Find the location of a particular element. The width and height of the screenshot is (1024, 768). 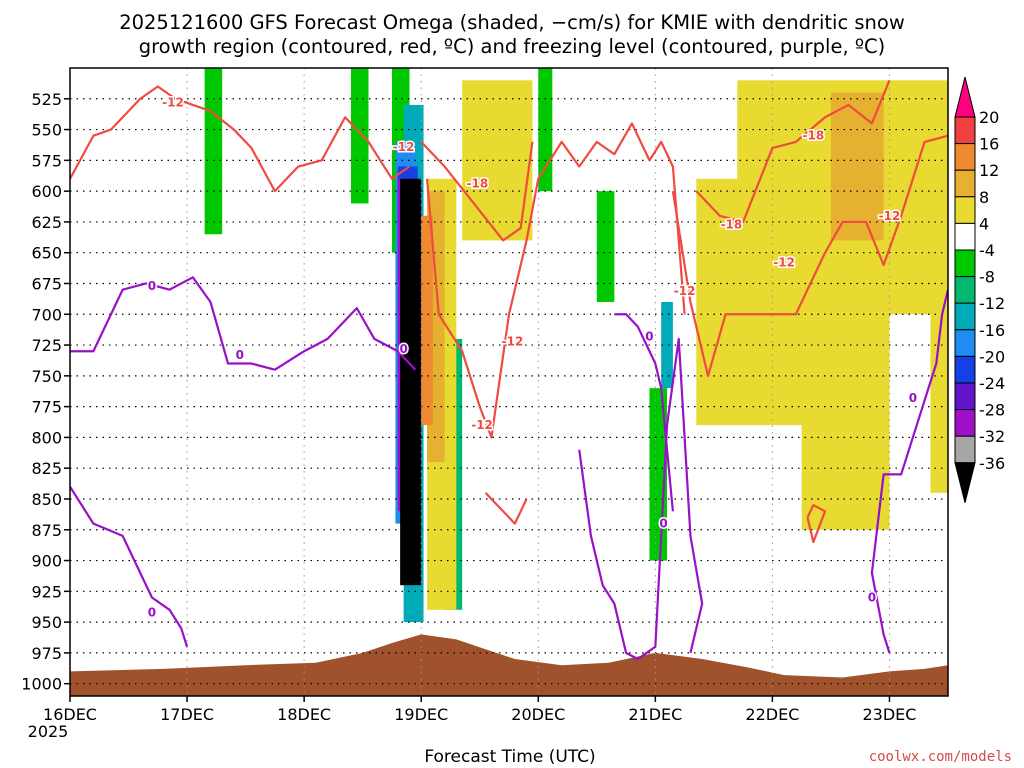

terrain-surface is located at coordinates (509, 665).